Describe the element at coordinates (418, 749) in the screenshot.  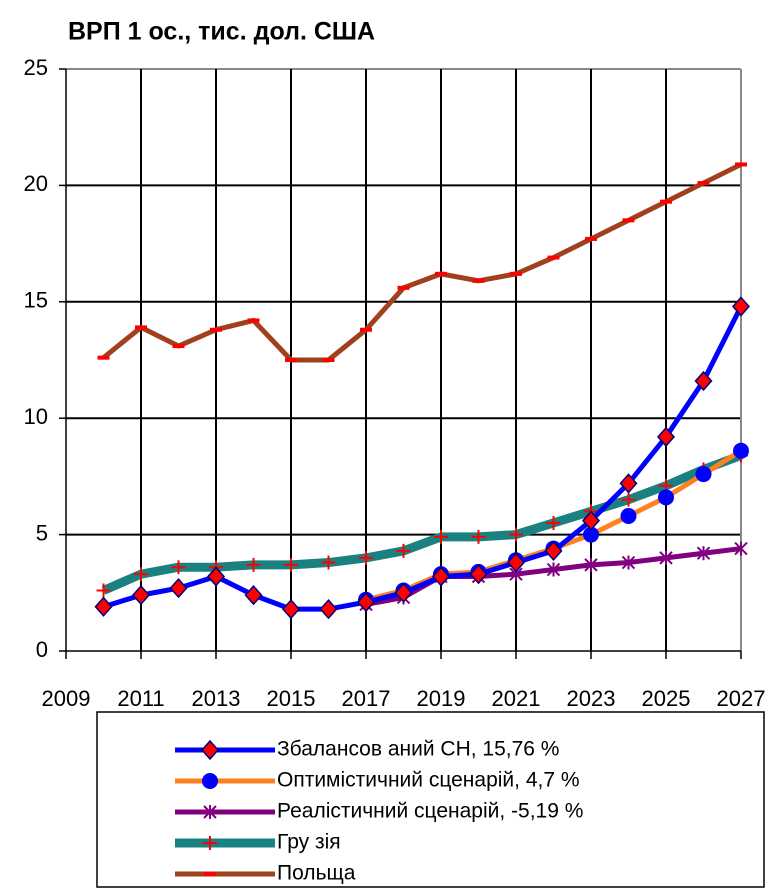
I see `legend-label: Збалансов аний СН, 15,76 %` at that location.